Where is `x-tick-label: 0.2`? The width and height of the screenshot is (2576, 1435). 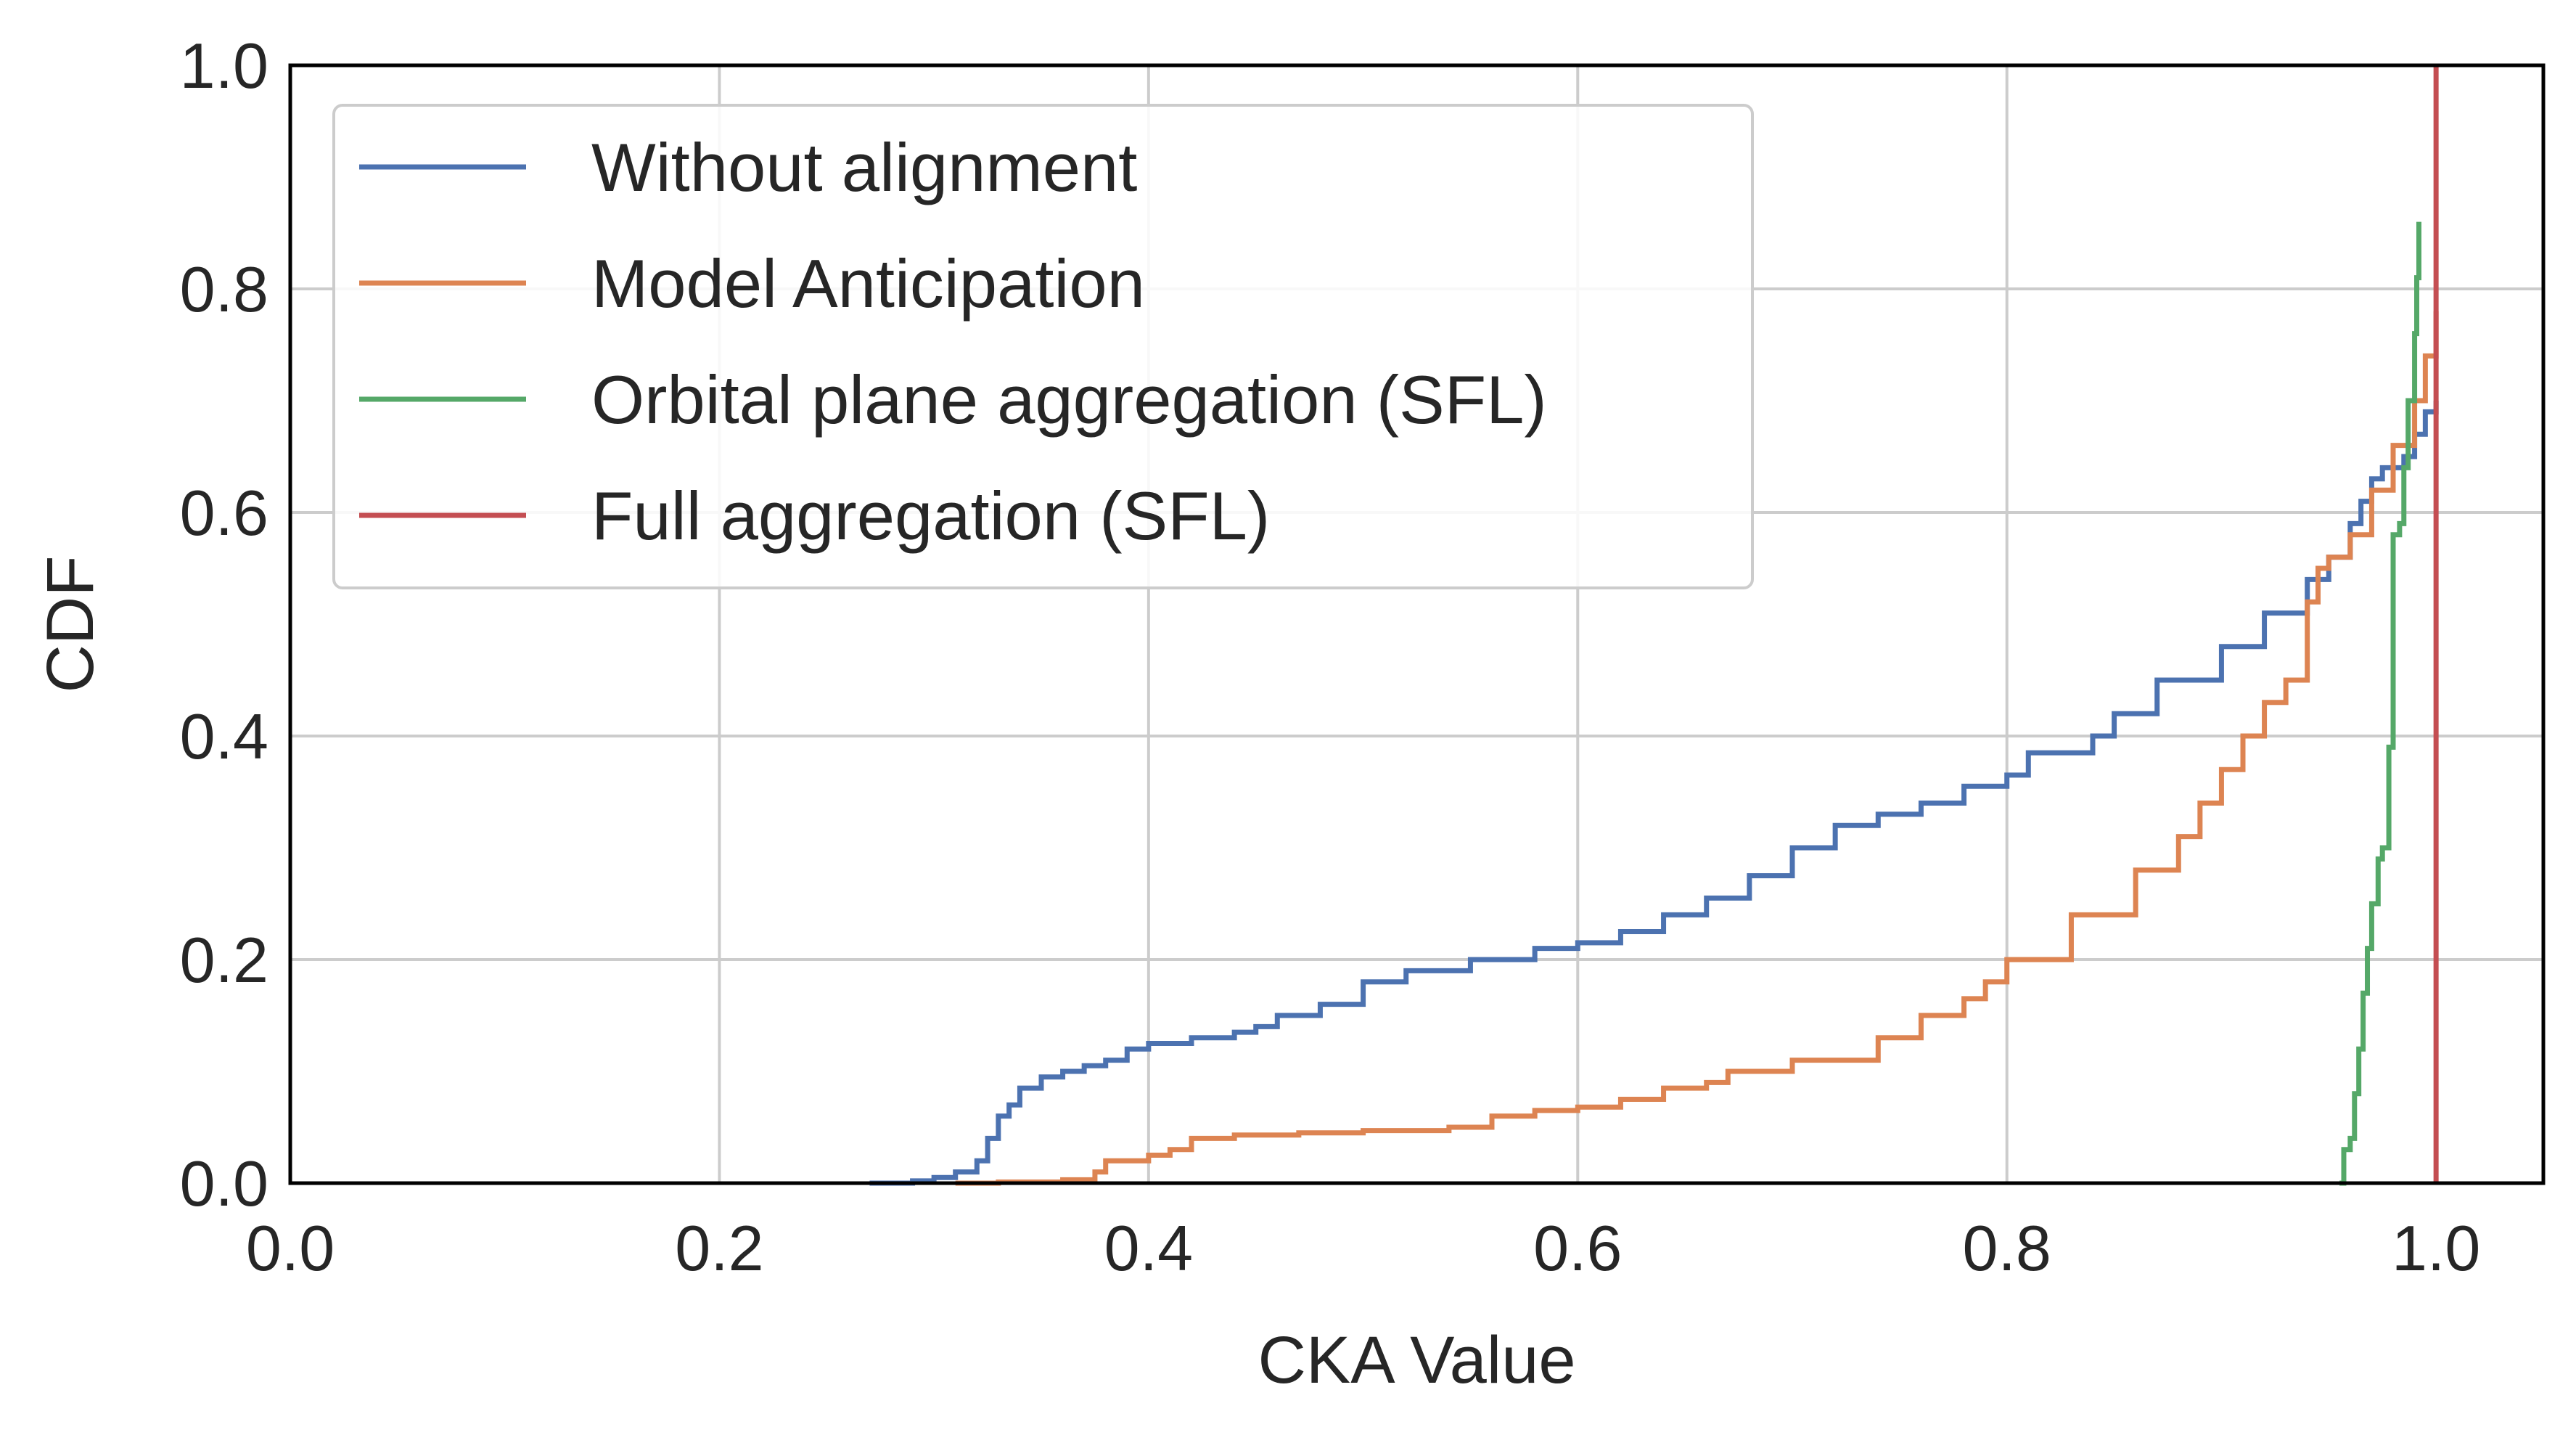
x-tick-label: 0.2 is located at coordinates (719, 1248).